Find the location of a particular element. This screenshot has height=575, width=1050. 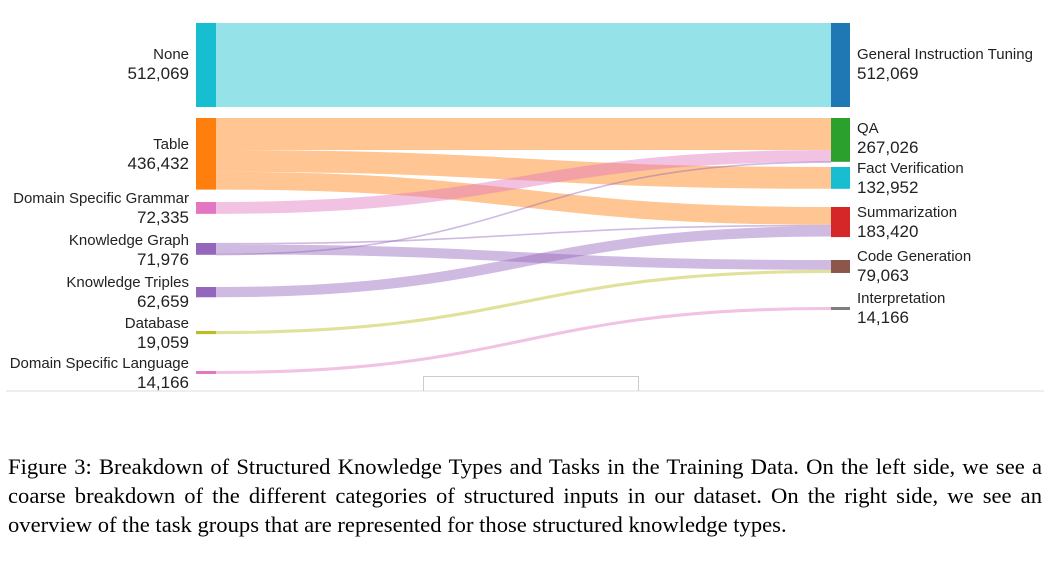

target-node-summarization is located at coordinates (840, 222).